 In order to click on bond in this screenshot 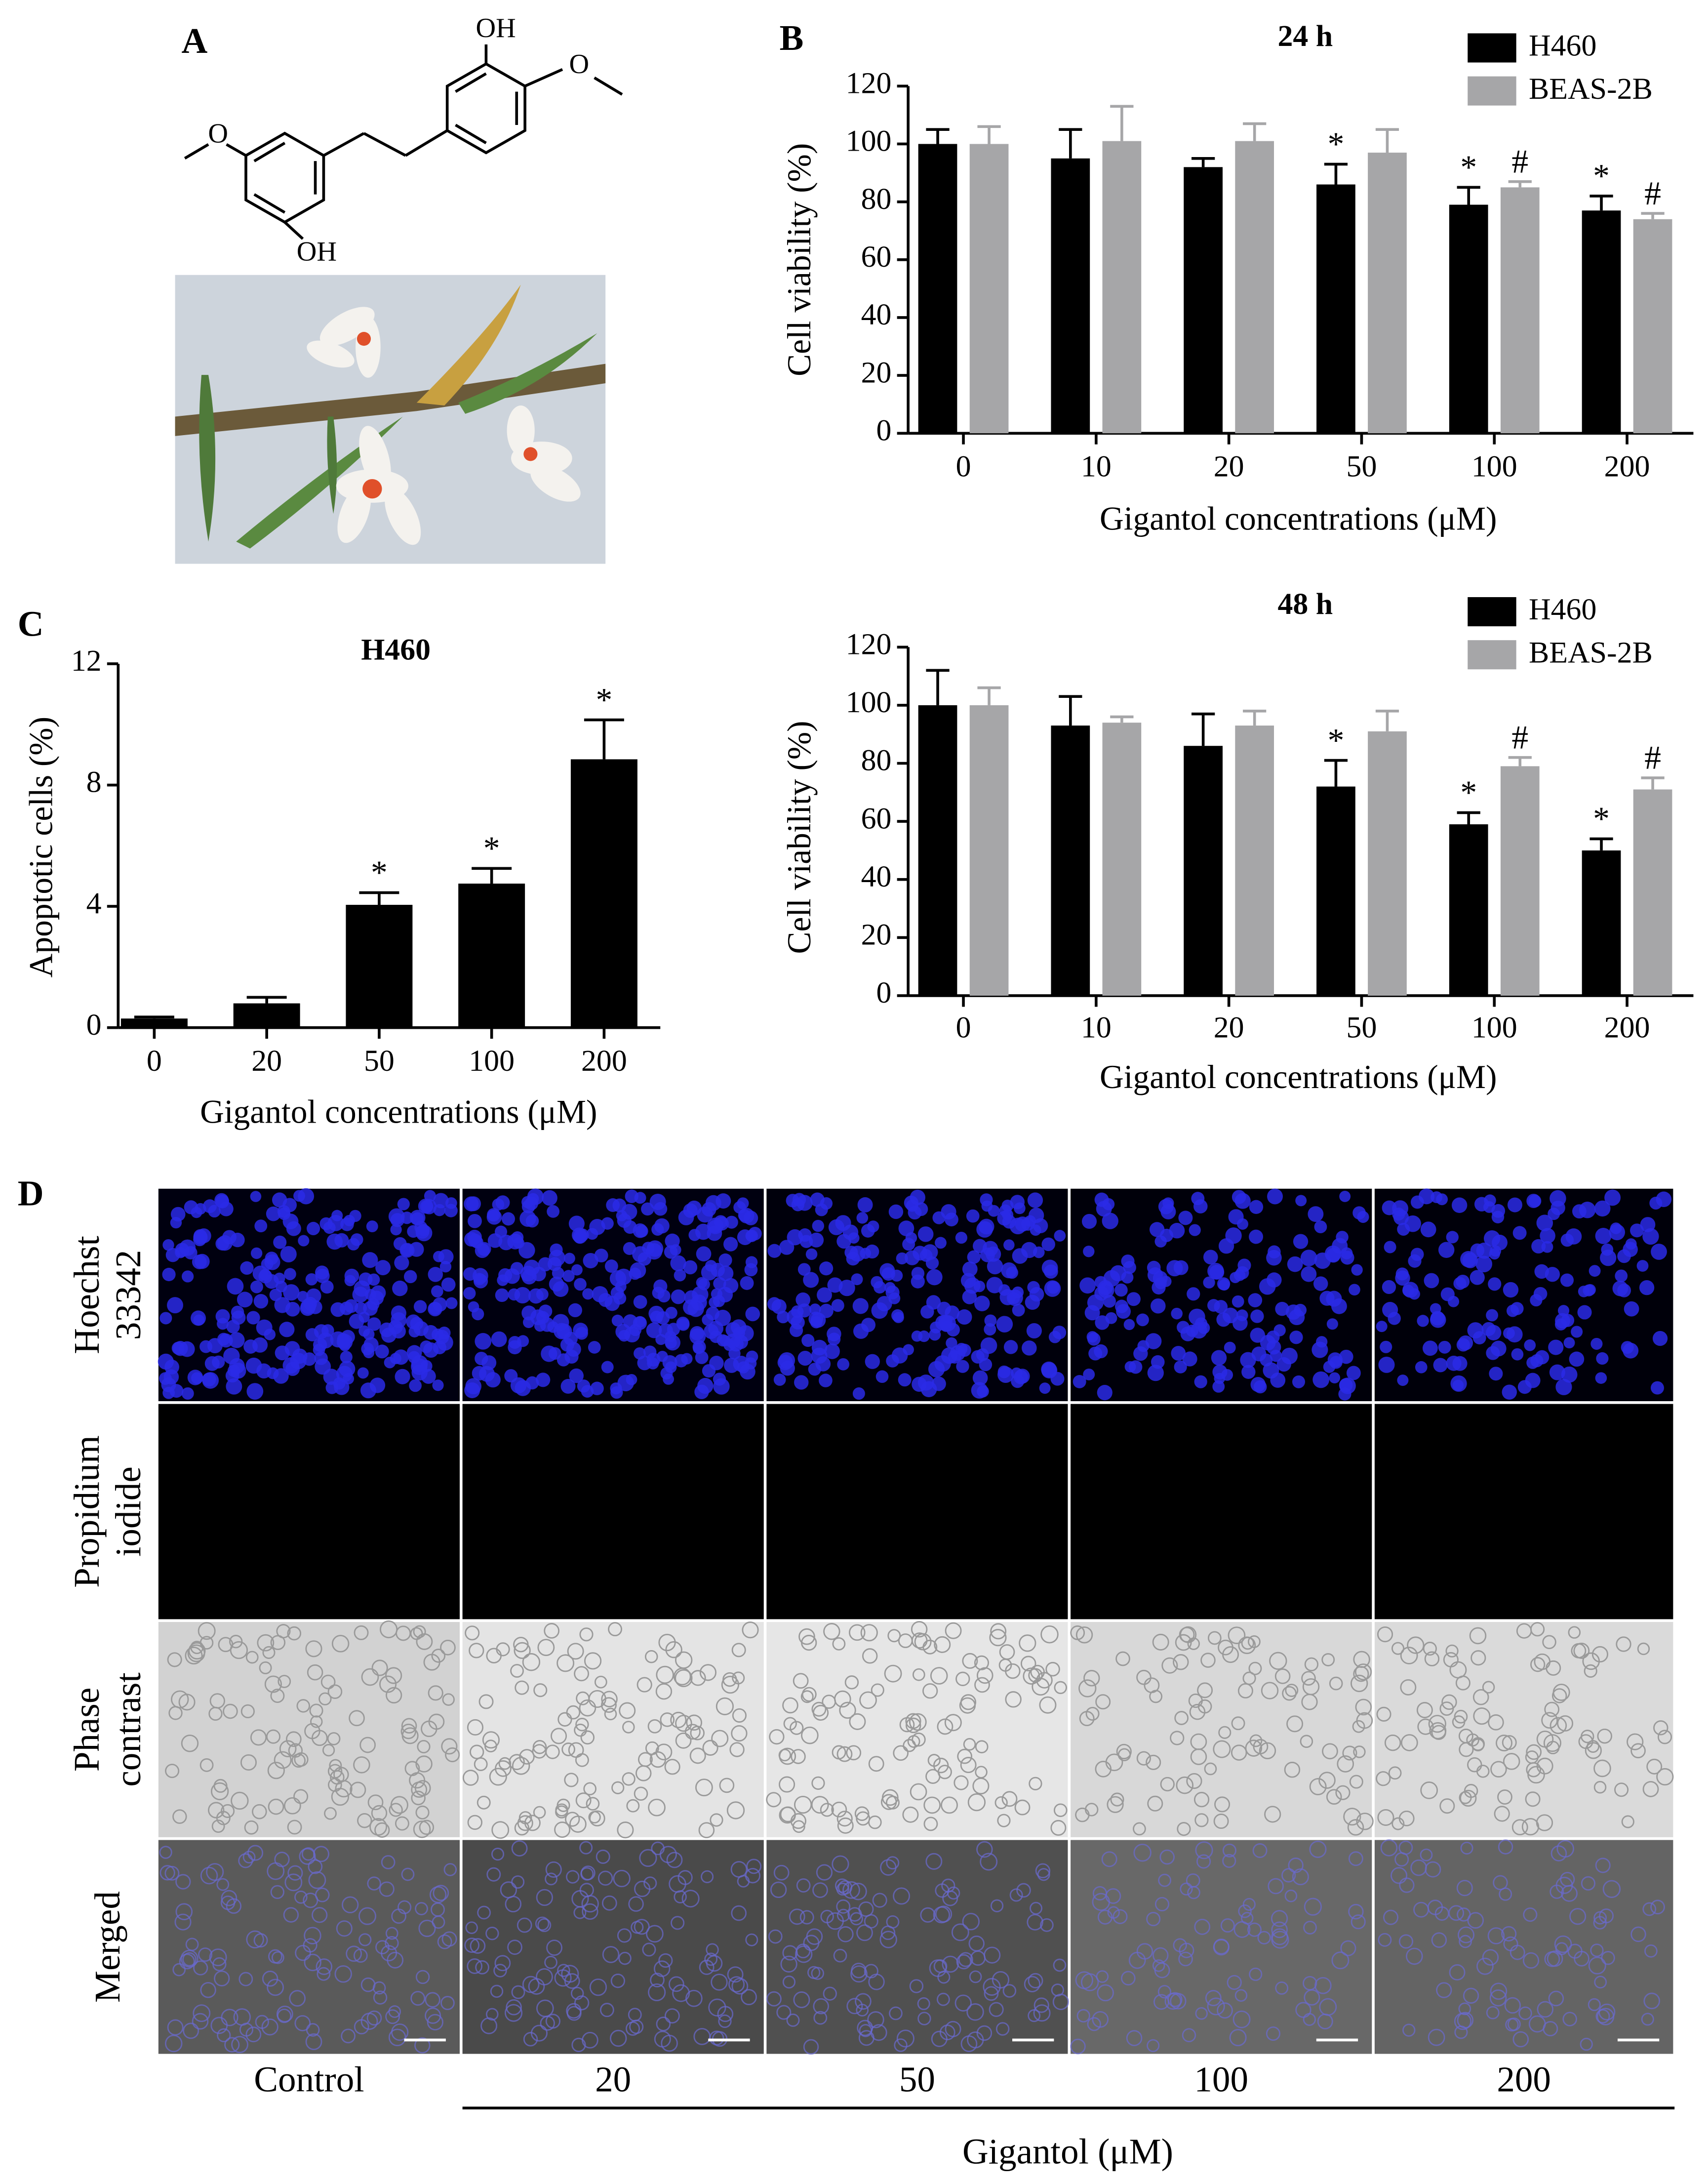, I will do `click(471, 134)`.